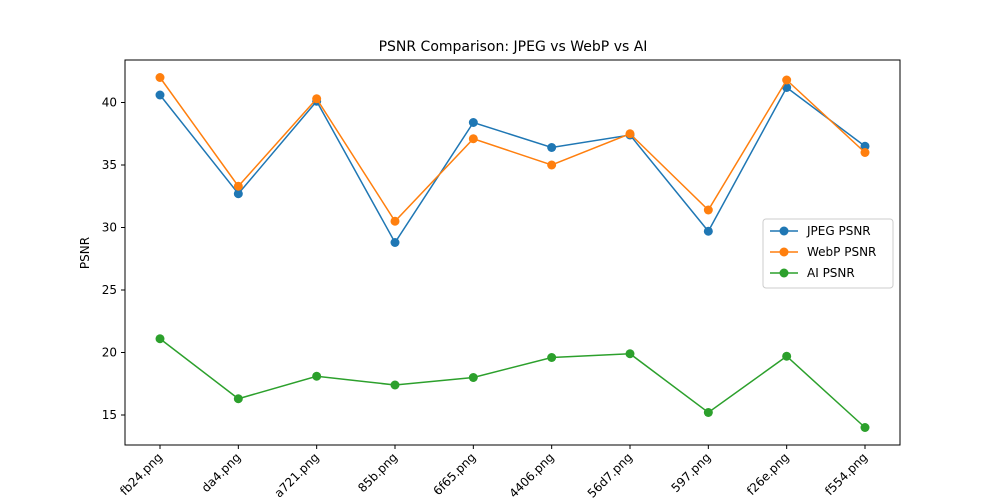 The height and width of the screenshot is (500, 1000). Describe the element at coordinates (691, 472) in the screenshot. I see `x-tick-label: 597.png` at that location.